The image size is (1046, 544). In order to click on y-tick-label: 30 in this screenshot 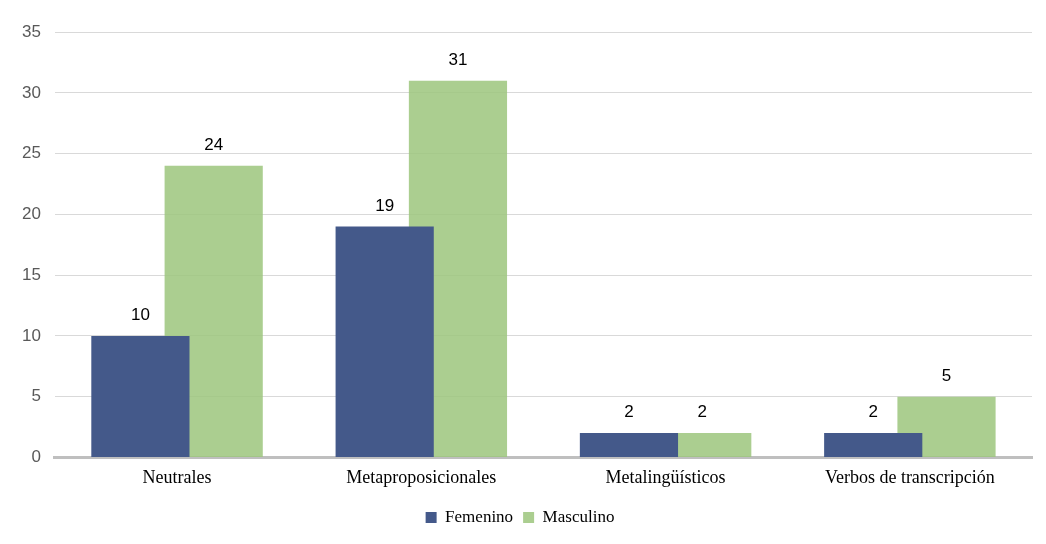, I will do `click(31, 92)`.